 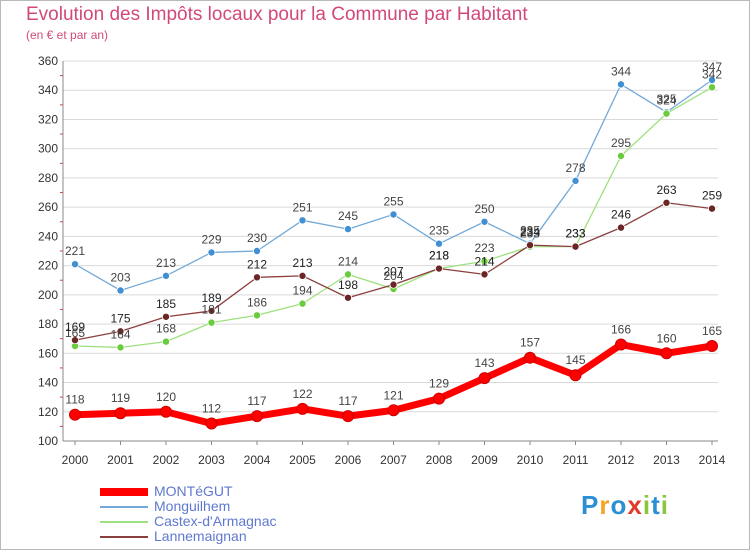 I want to click on data-label: 207, so click(x=393, y=272).